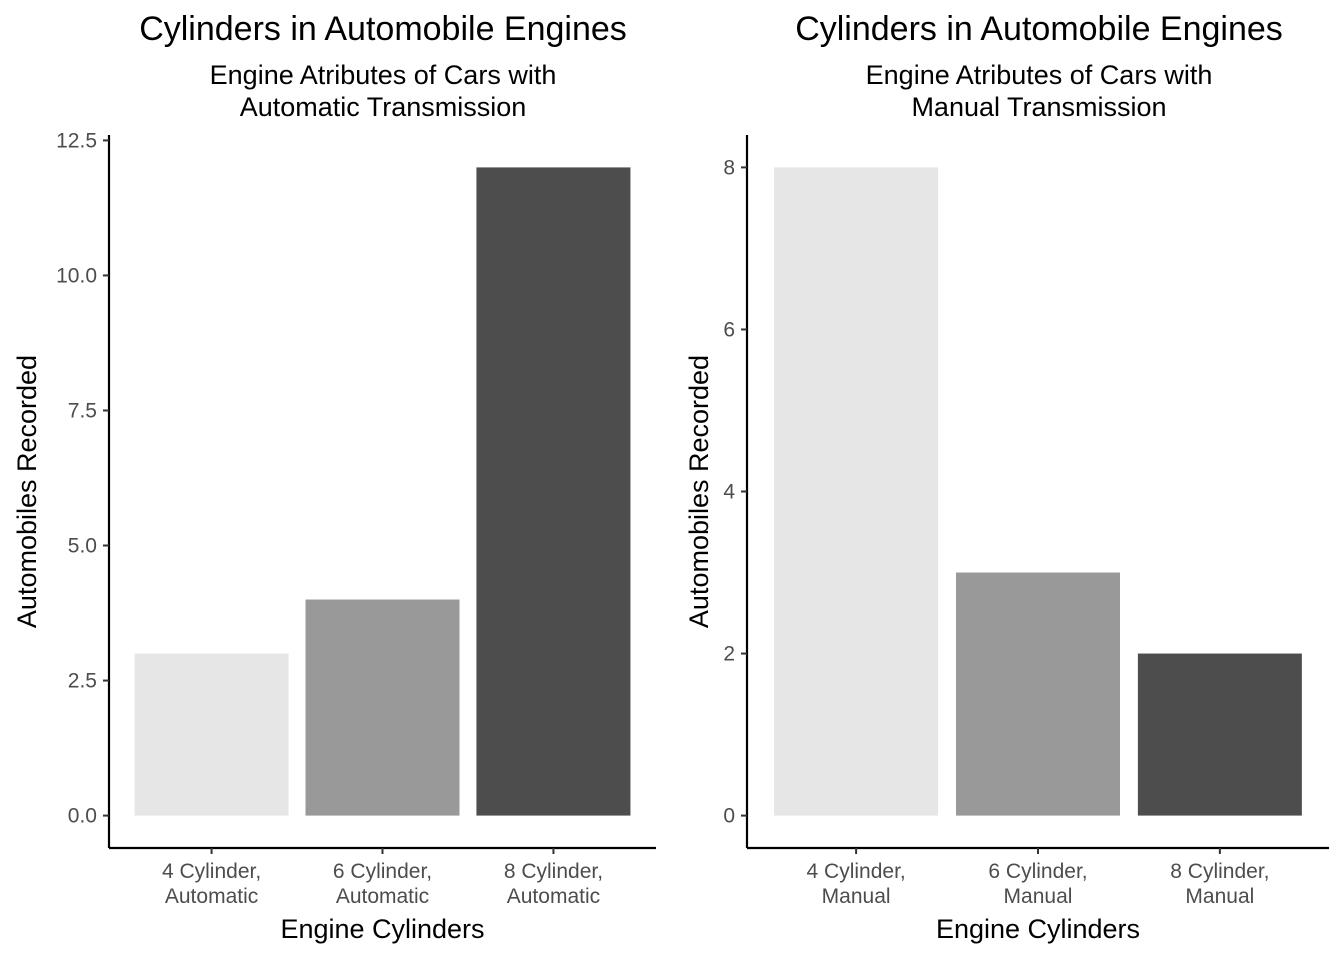 The width and height of the screenshot is (1344, 960). I want to click on y-tick-label: 12.5, so click(76, 140).